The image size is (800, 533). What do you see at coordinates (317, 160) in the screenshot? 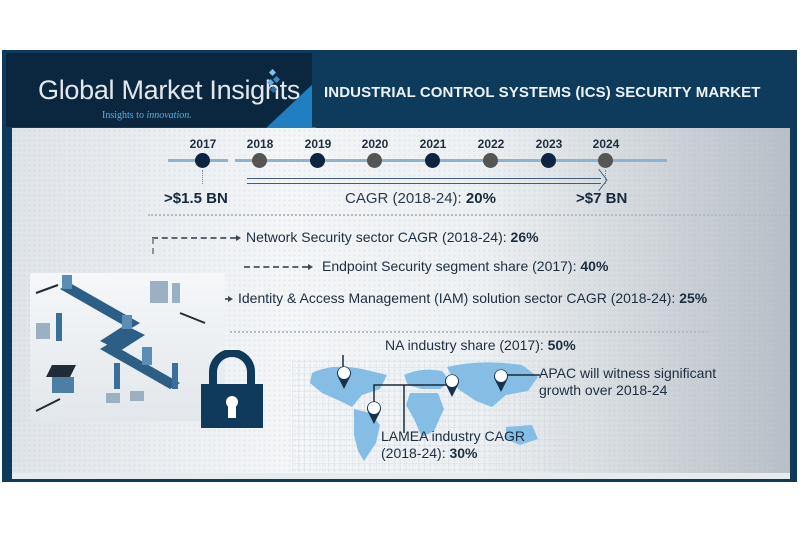
I see `timeline-dot-2019` at bounding box center [317, 160].